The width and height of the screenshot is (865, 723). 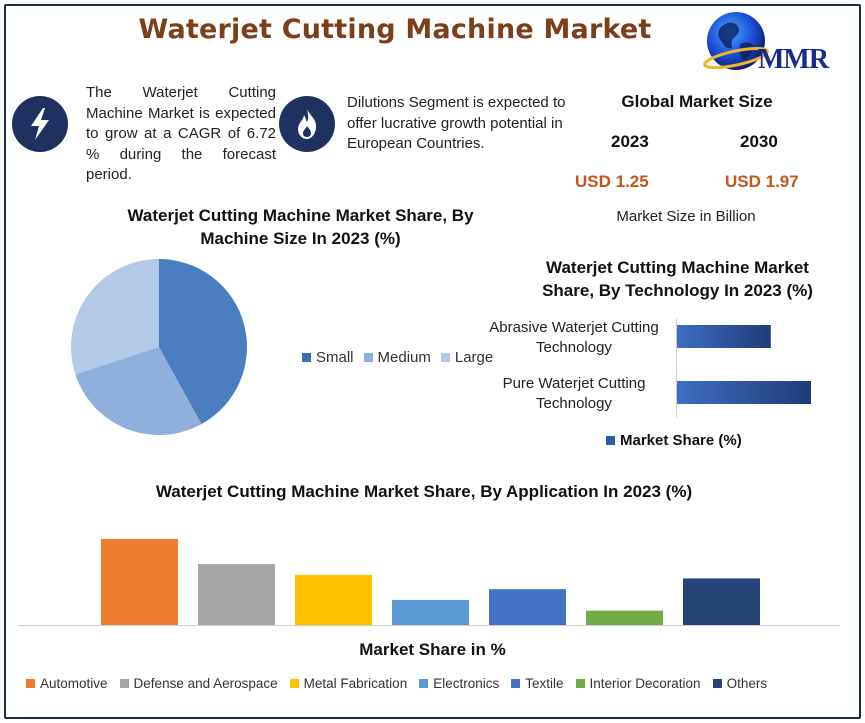 What do you see at coordinates (645, 683) in the screenshot?
I see `app-legend-label: Interior Decoration` at bounding box center [645, 683].